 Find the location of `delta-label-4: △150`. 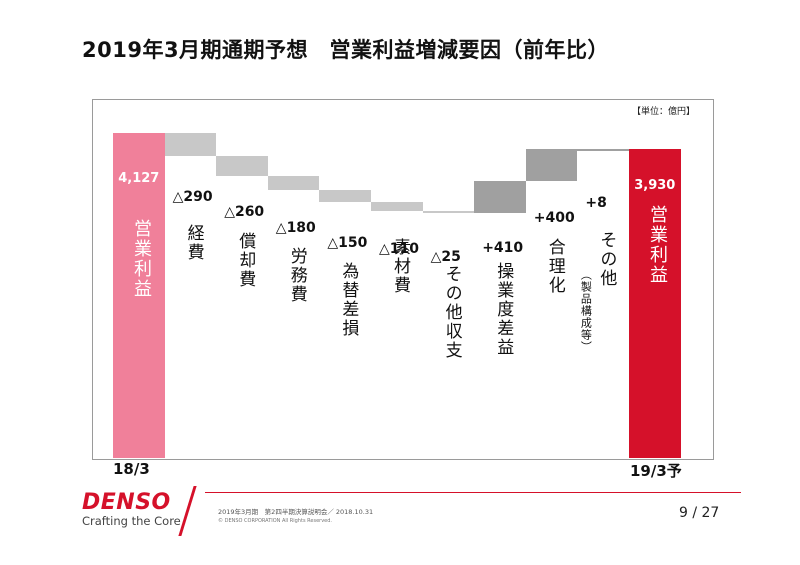

delta-label-4: △150 is located at coordinates (347, 243).